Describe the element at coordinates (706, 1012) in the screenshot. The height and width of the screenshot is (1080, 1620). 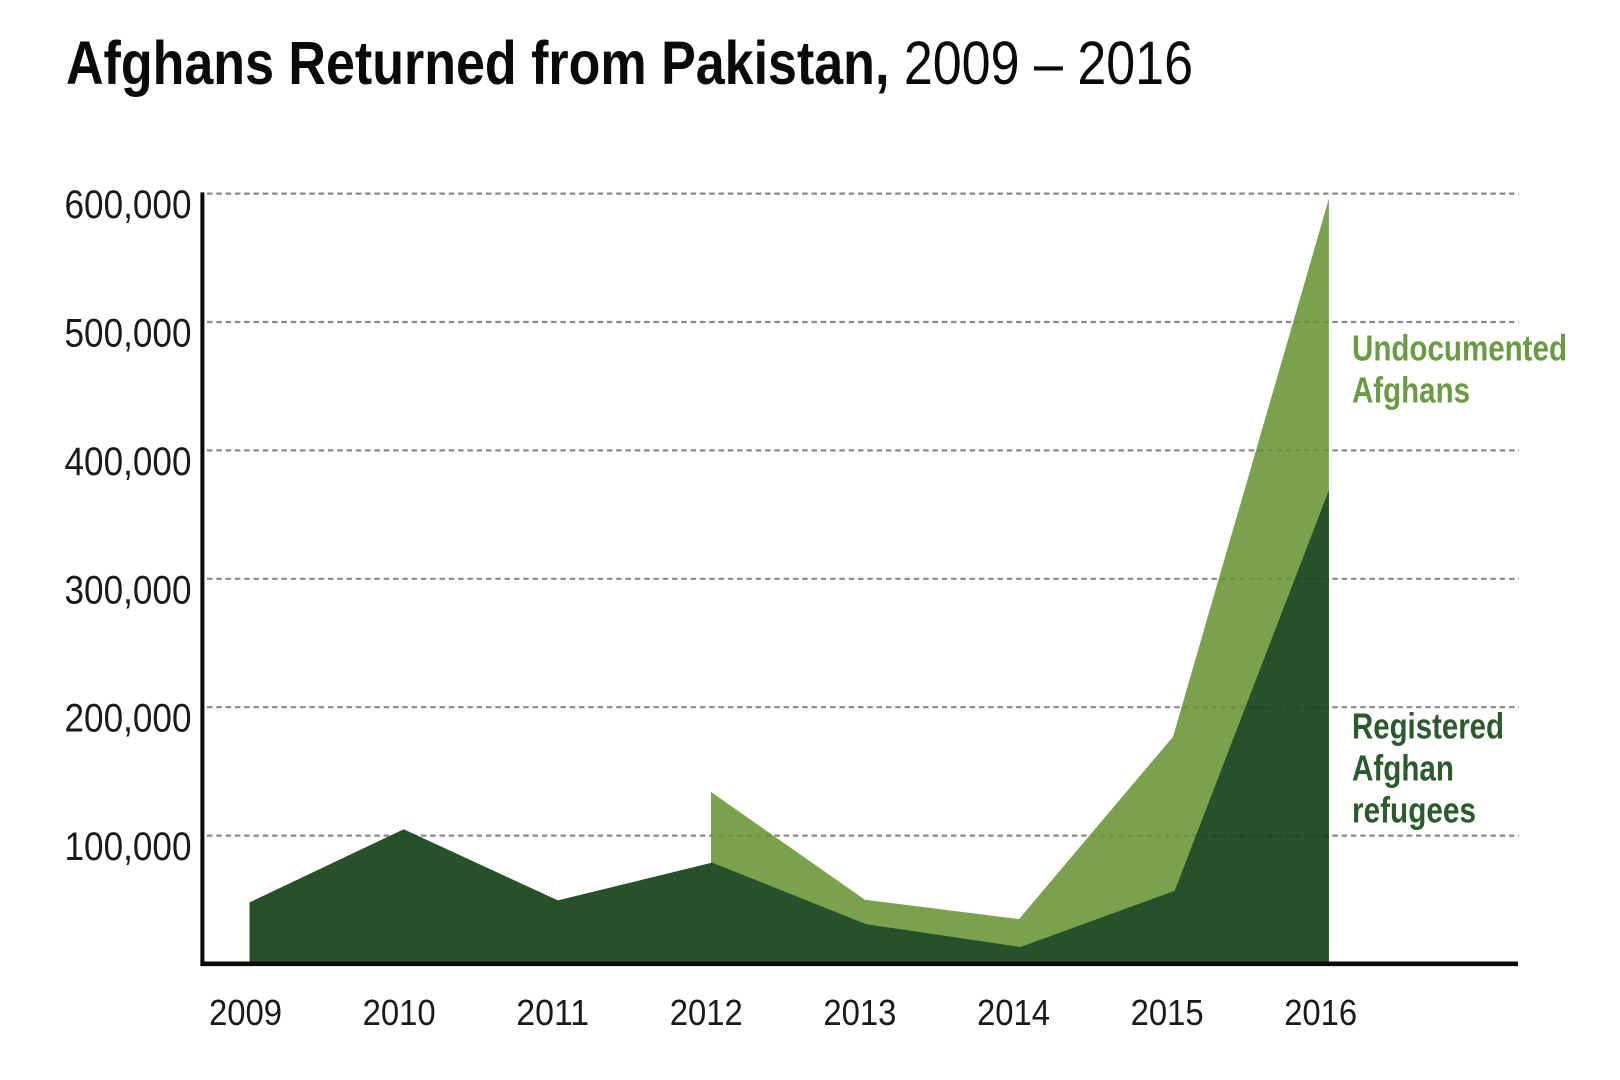
I see `svg-text: 2012` at that location.